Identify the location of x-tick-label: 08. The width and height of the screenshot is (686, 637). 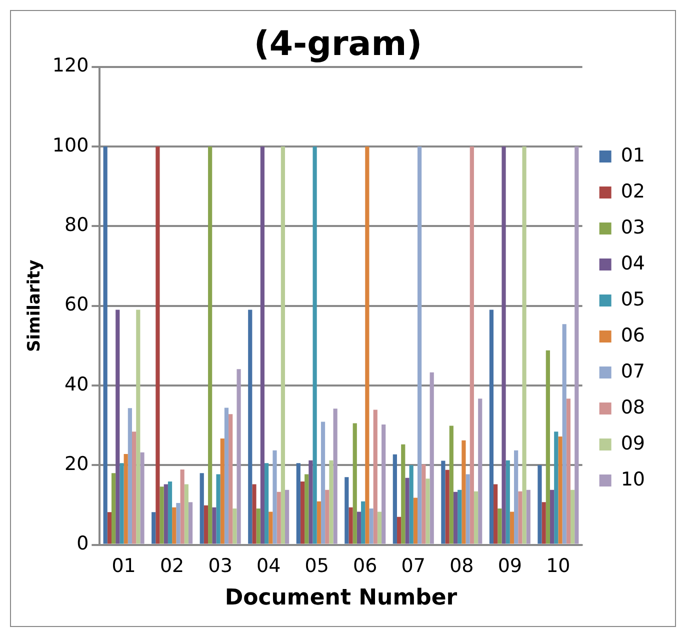
(462, 566).